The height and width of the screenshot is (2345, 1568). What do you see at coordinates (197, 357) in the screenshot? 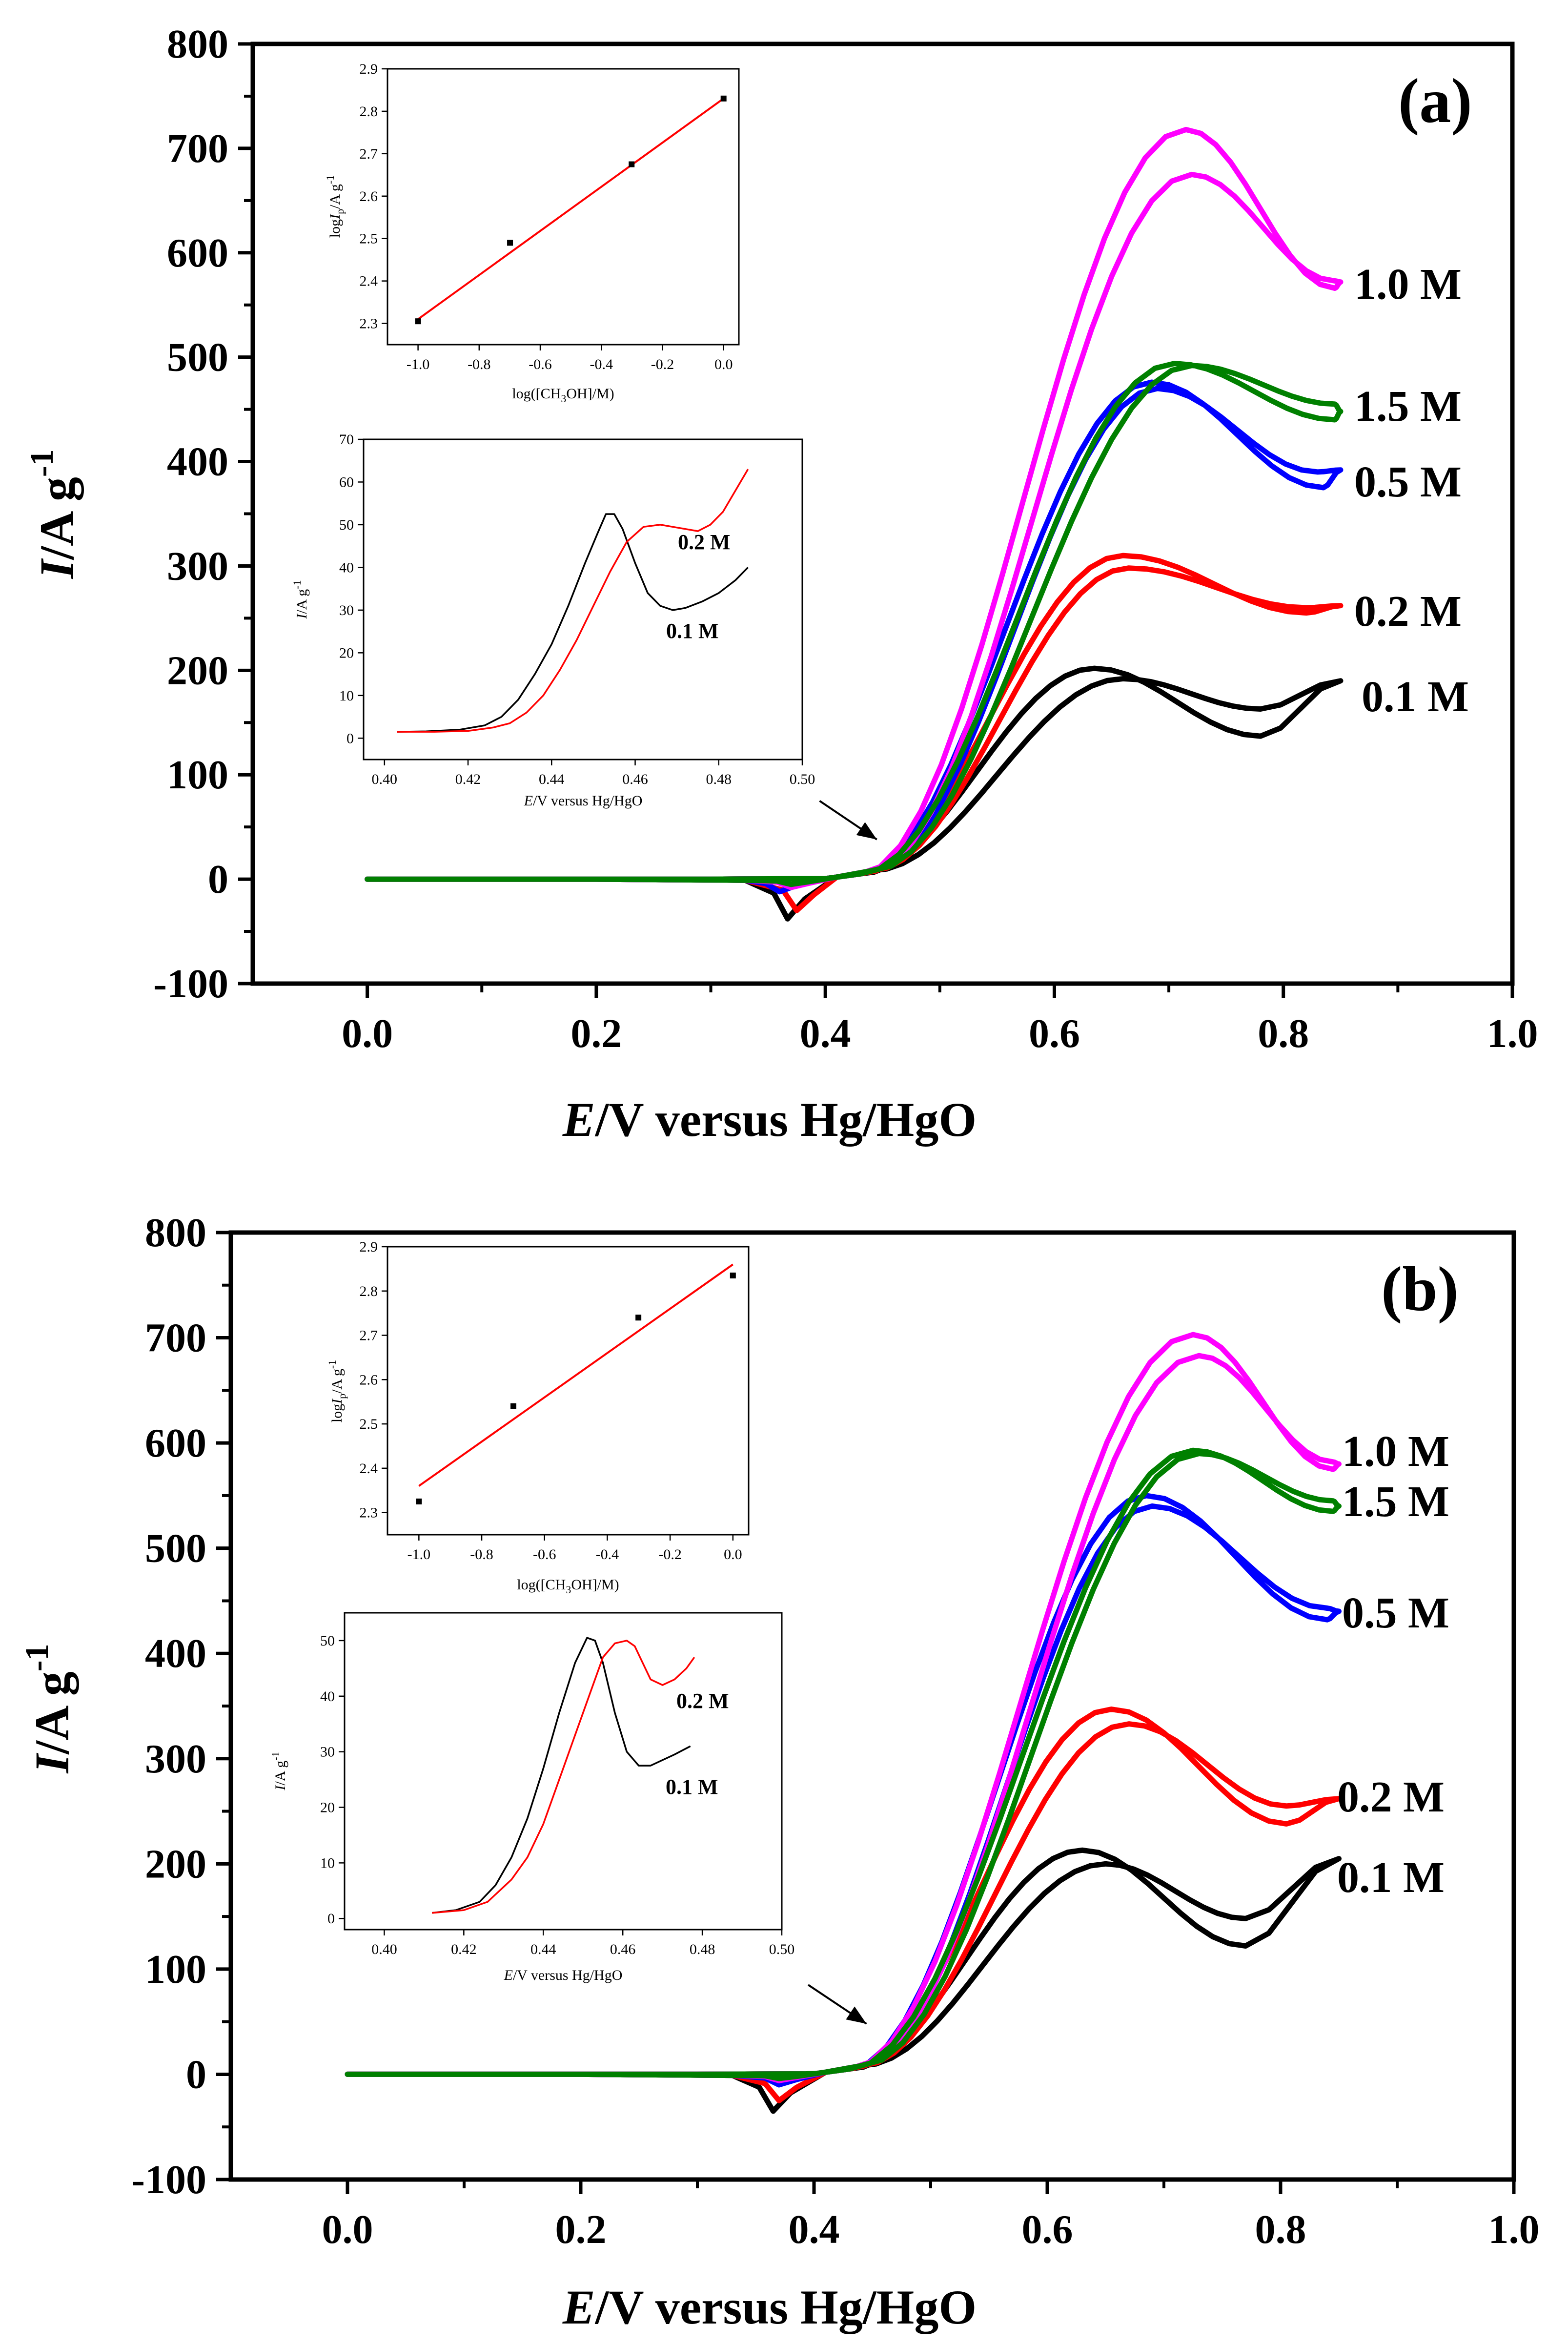
I see `y-tick-label-a: 500` at bounding box center [197, 357].